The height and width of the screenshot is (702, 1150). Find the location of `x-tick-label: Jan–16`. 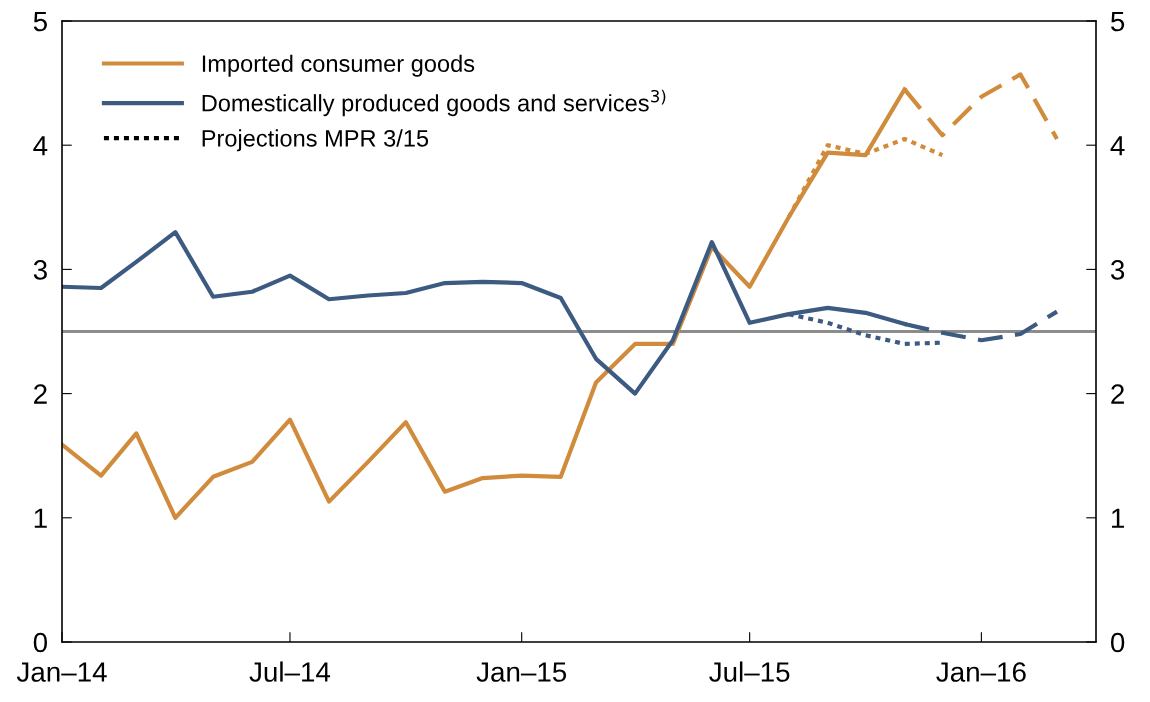

x-tick-label: Jan–16 is located at coordinates (981, 672).